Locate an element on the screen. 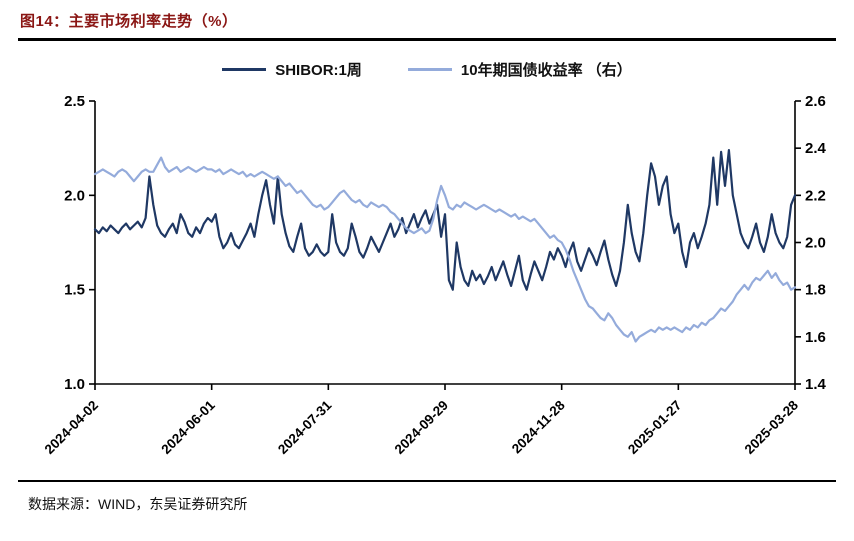 This screenshot has height=541, width=854. svg-text: 2024-11-28 is located at coordinates (538, 426).